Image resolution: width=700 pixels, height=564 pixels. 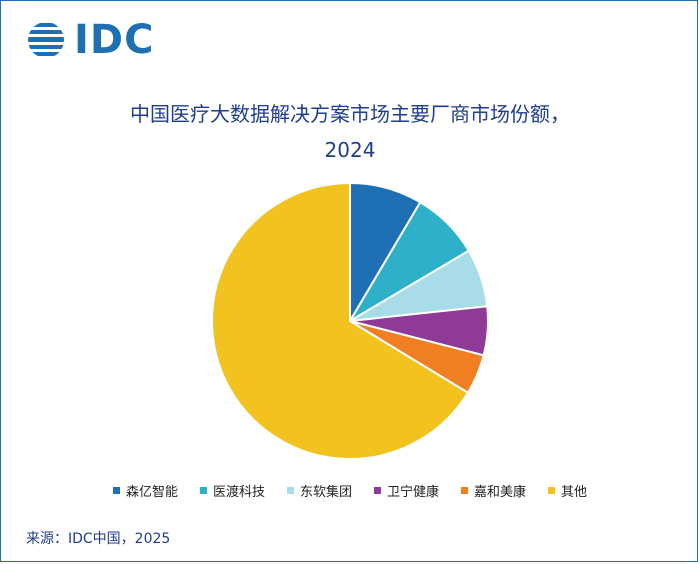 I want to click on chart-title-year: 2024, so click(x=350, y=150).